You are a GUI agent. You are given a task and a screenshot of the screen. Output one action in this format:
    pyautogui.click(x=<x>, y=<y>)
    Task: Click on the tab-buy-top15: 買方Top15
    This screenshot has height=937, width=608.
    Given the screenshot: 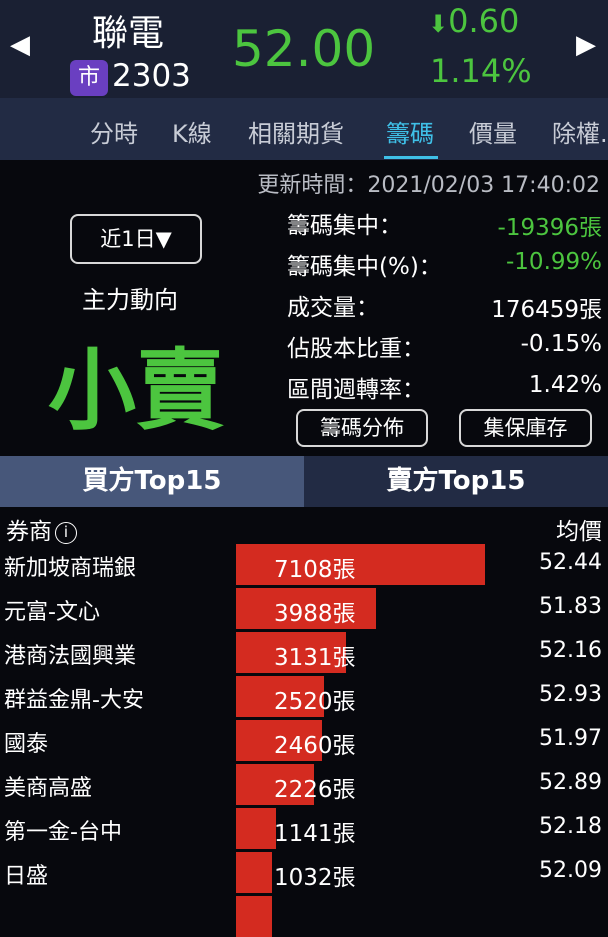 What is the action you would take?
    pyautogui.click(x=152, y=481)
    